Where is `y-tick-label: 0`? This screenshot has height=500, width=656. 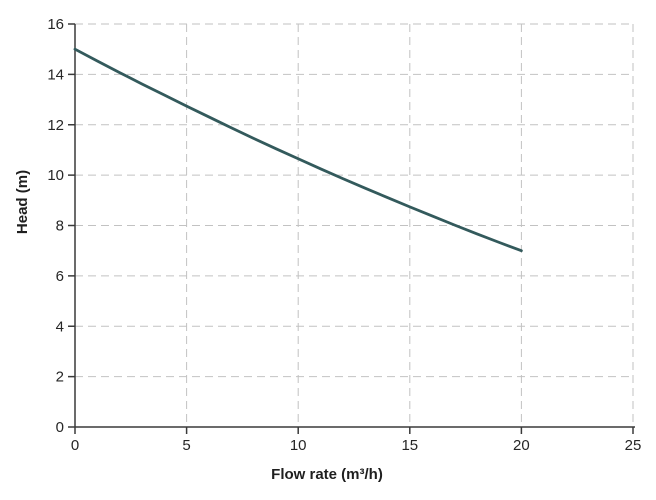 y-tick-label: 0 is located at coordinates (60, 427).